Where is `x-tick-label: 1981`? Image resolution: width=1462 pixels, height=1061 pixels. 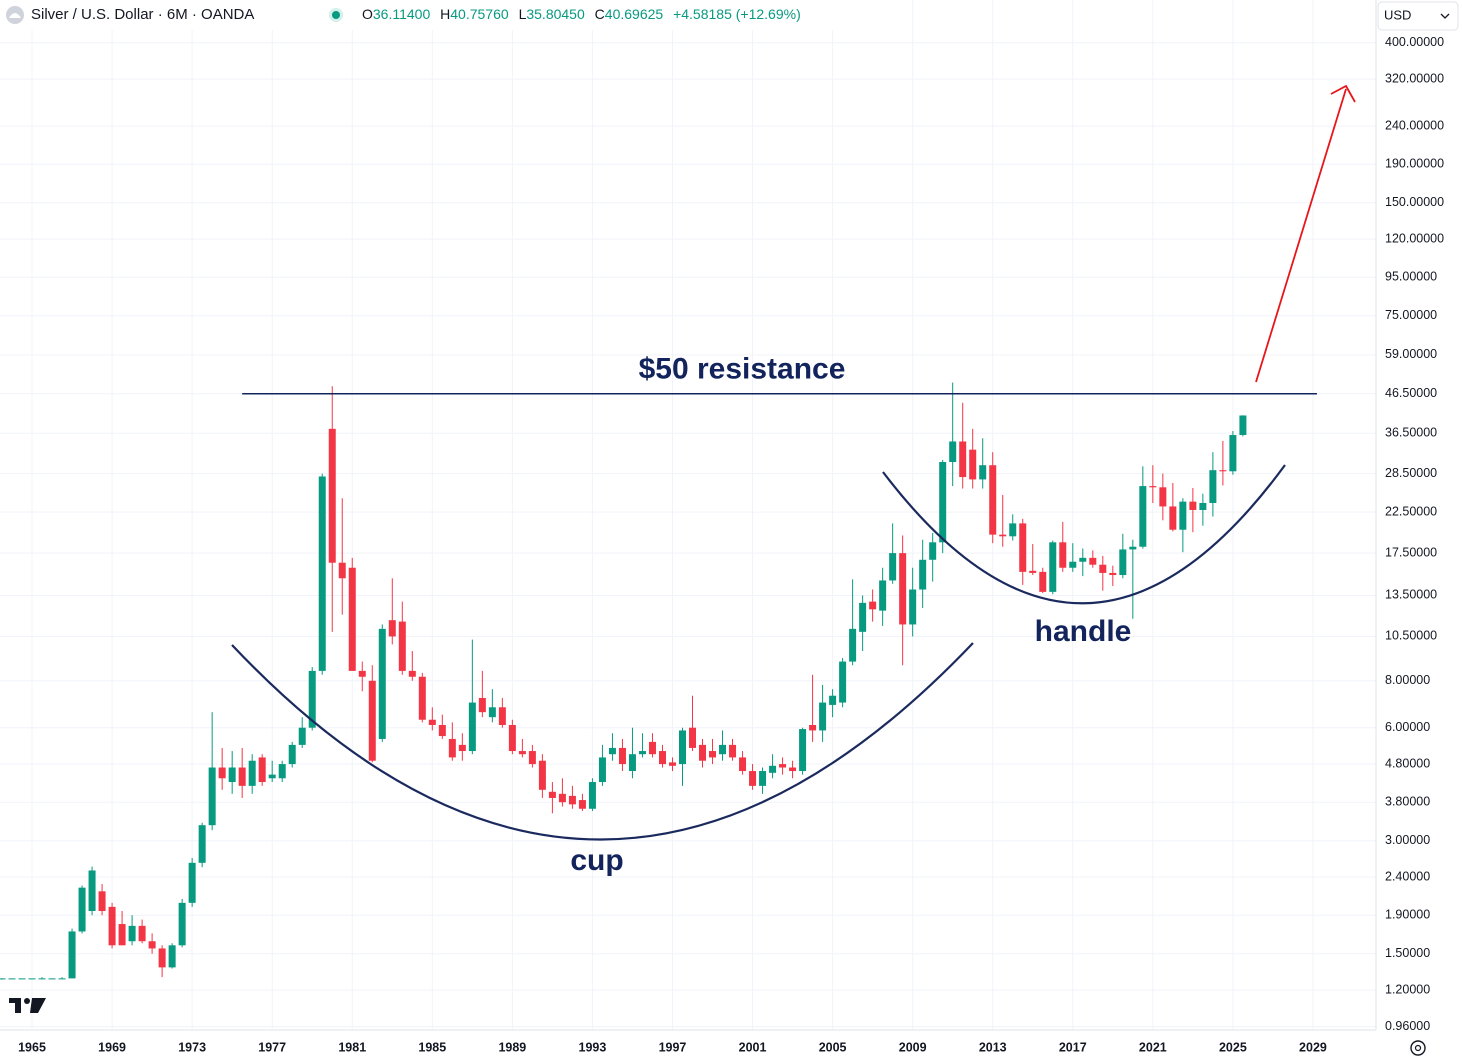 x-tick-label: 1981 is located at coordinates (352, 1047).